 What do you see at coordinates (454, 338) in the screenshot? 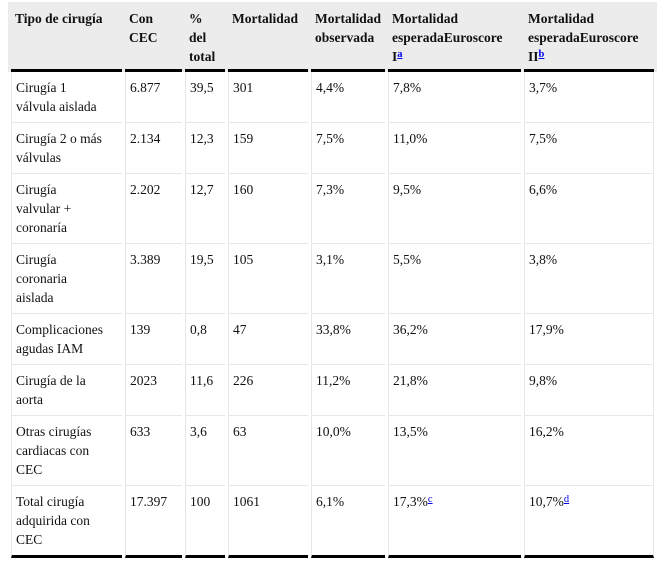
I see `cell-euroscore-1: 36,2%` at bounding box center [454, 338].